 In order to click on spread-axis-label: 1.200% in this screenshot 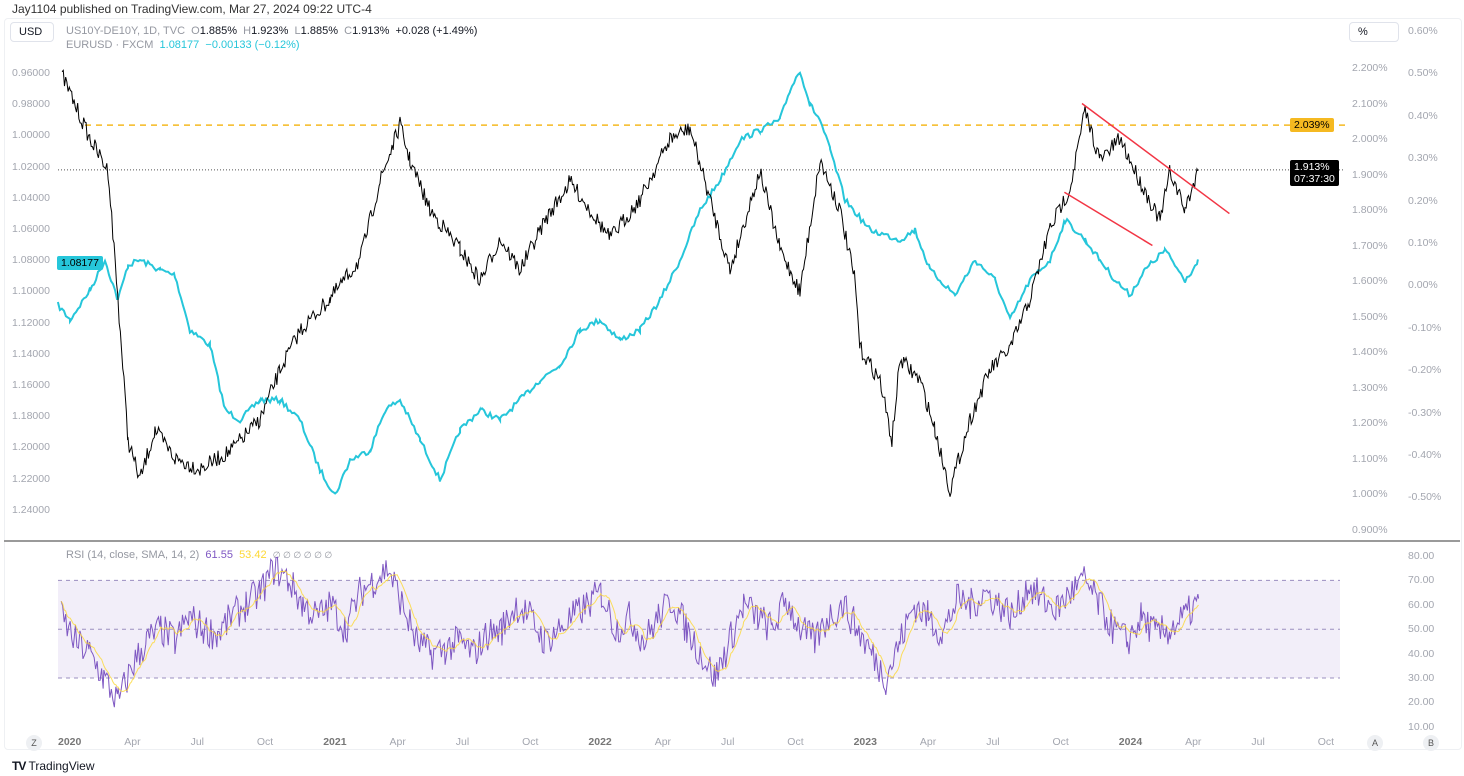, I will do `click(1370, 423)`.